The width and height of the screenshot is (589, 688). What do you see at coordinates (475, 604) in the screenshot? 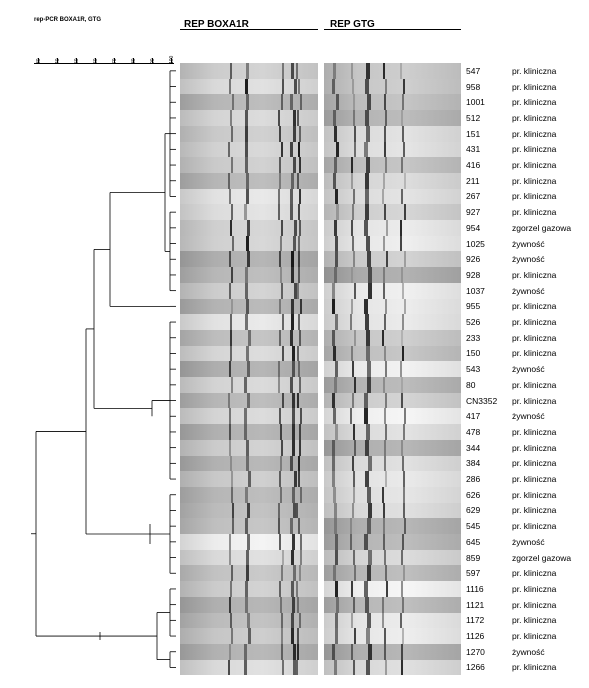
I see `isolate-id: 1121` at bounding box center [475, 604].